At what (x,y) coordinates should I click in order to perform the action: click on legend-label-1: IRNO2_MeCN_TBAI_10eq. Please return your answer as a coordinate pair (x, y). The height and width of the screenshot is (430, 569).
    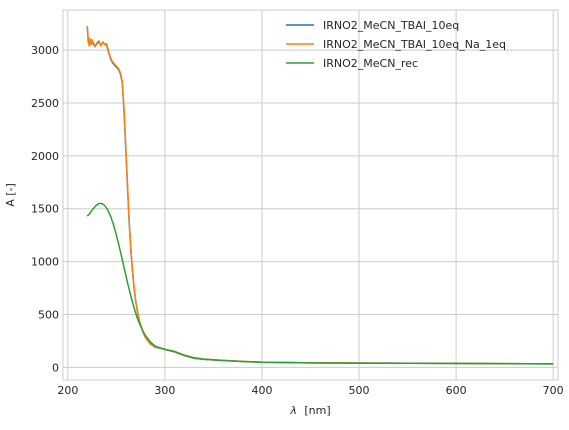
    Looking at the image, I should click on (391, 25).